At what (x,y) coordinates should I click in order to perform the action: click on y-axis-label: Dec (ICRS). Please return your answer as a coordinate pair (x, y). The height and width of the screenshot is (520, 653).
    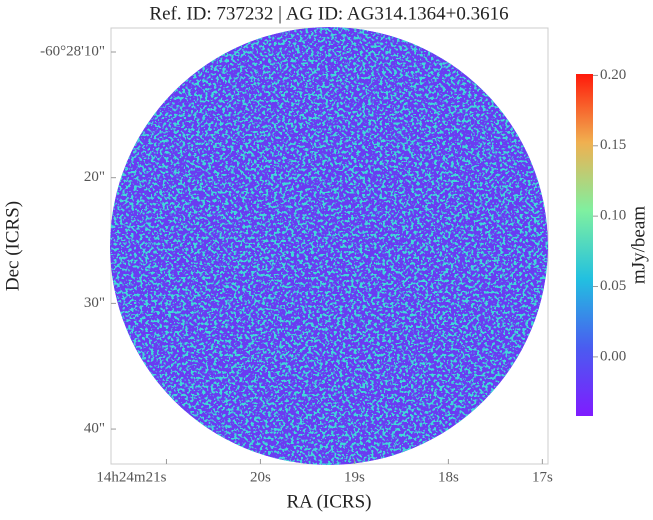
    Looking at the image, I should click on (12, 246).